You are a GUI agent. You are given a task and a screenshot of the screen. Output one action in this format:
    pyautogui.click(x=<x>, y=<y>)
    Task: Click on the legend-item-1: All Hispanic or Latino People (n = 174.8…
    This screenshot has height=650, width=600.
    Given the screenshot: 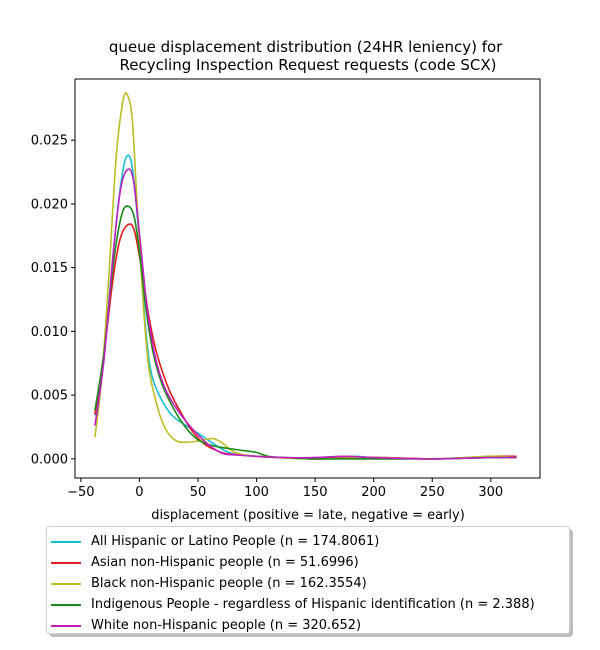 What is the action you would take?
    pyautogui.click(x=308, y=541)
    